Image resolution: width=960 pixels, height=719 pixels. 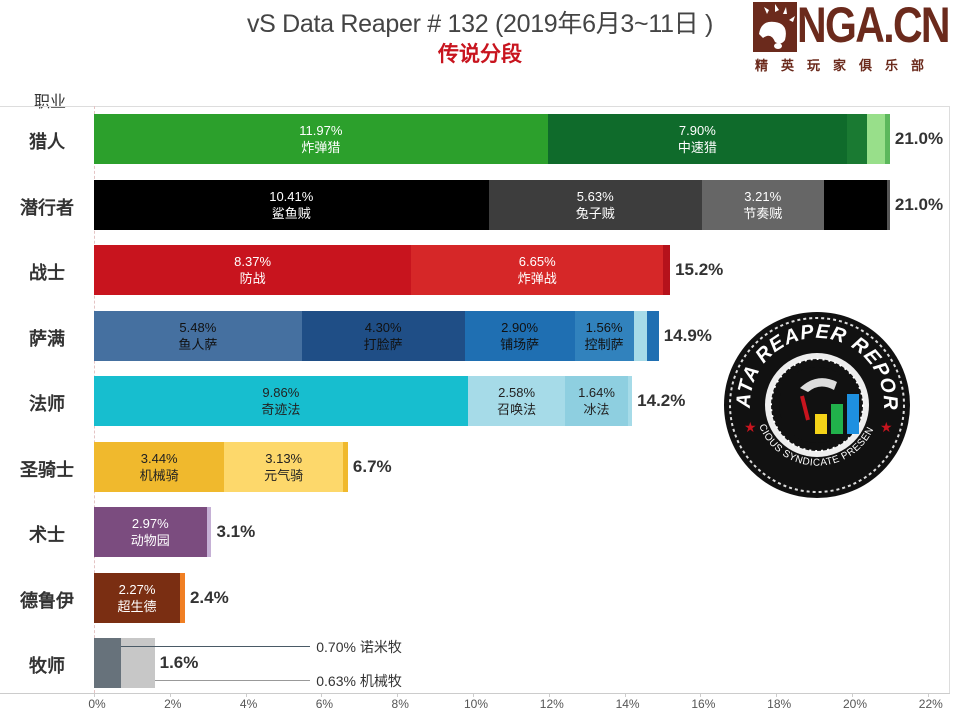 What do you see at coordinates (281, 401) in the screenshot?
I see `bar-segment: 9.86% 奇迹法` at bounding box center [281, 401].